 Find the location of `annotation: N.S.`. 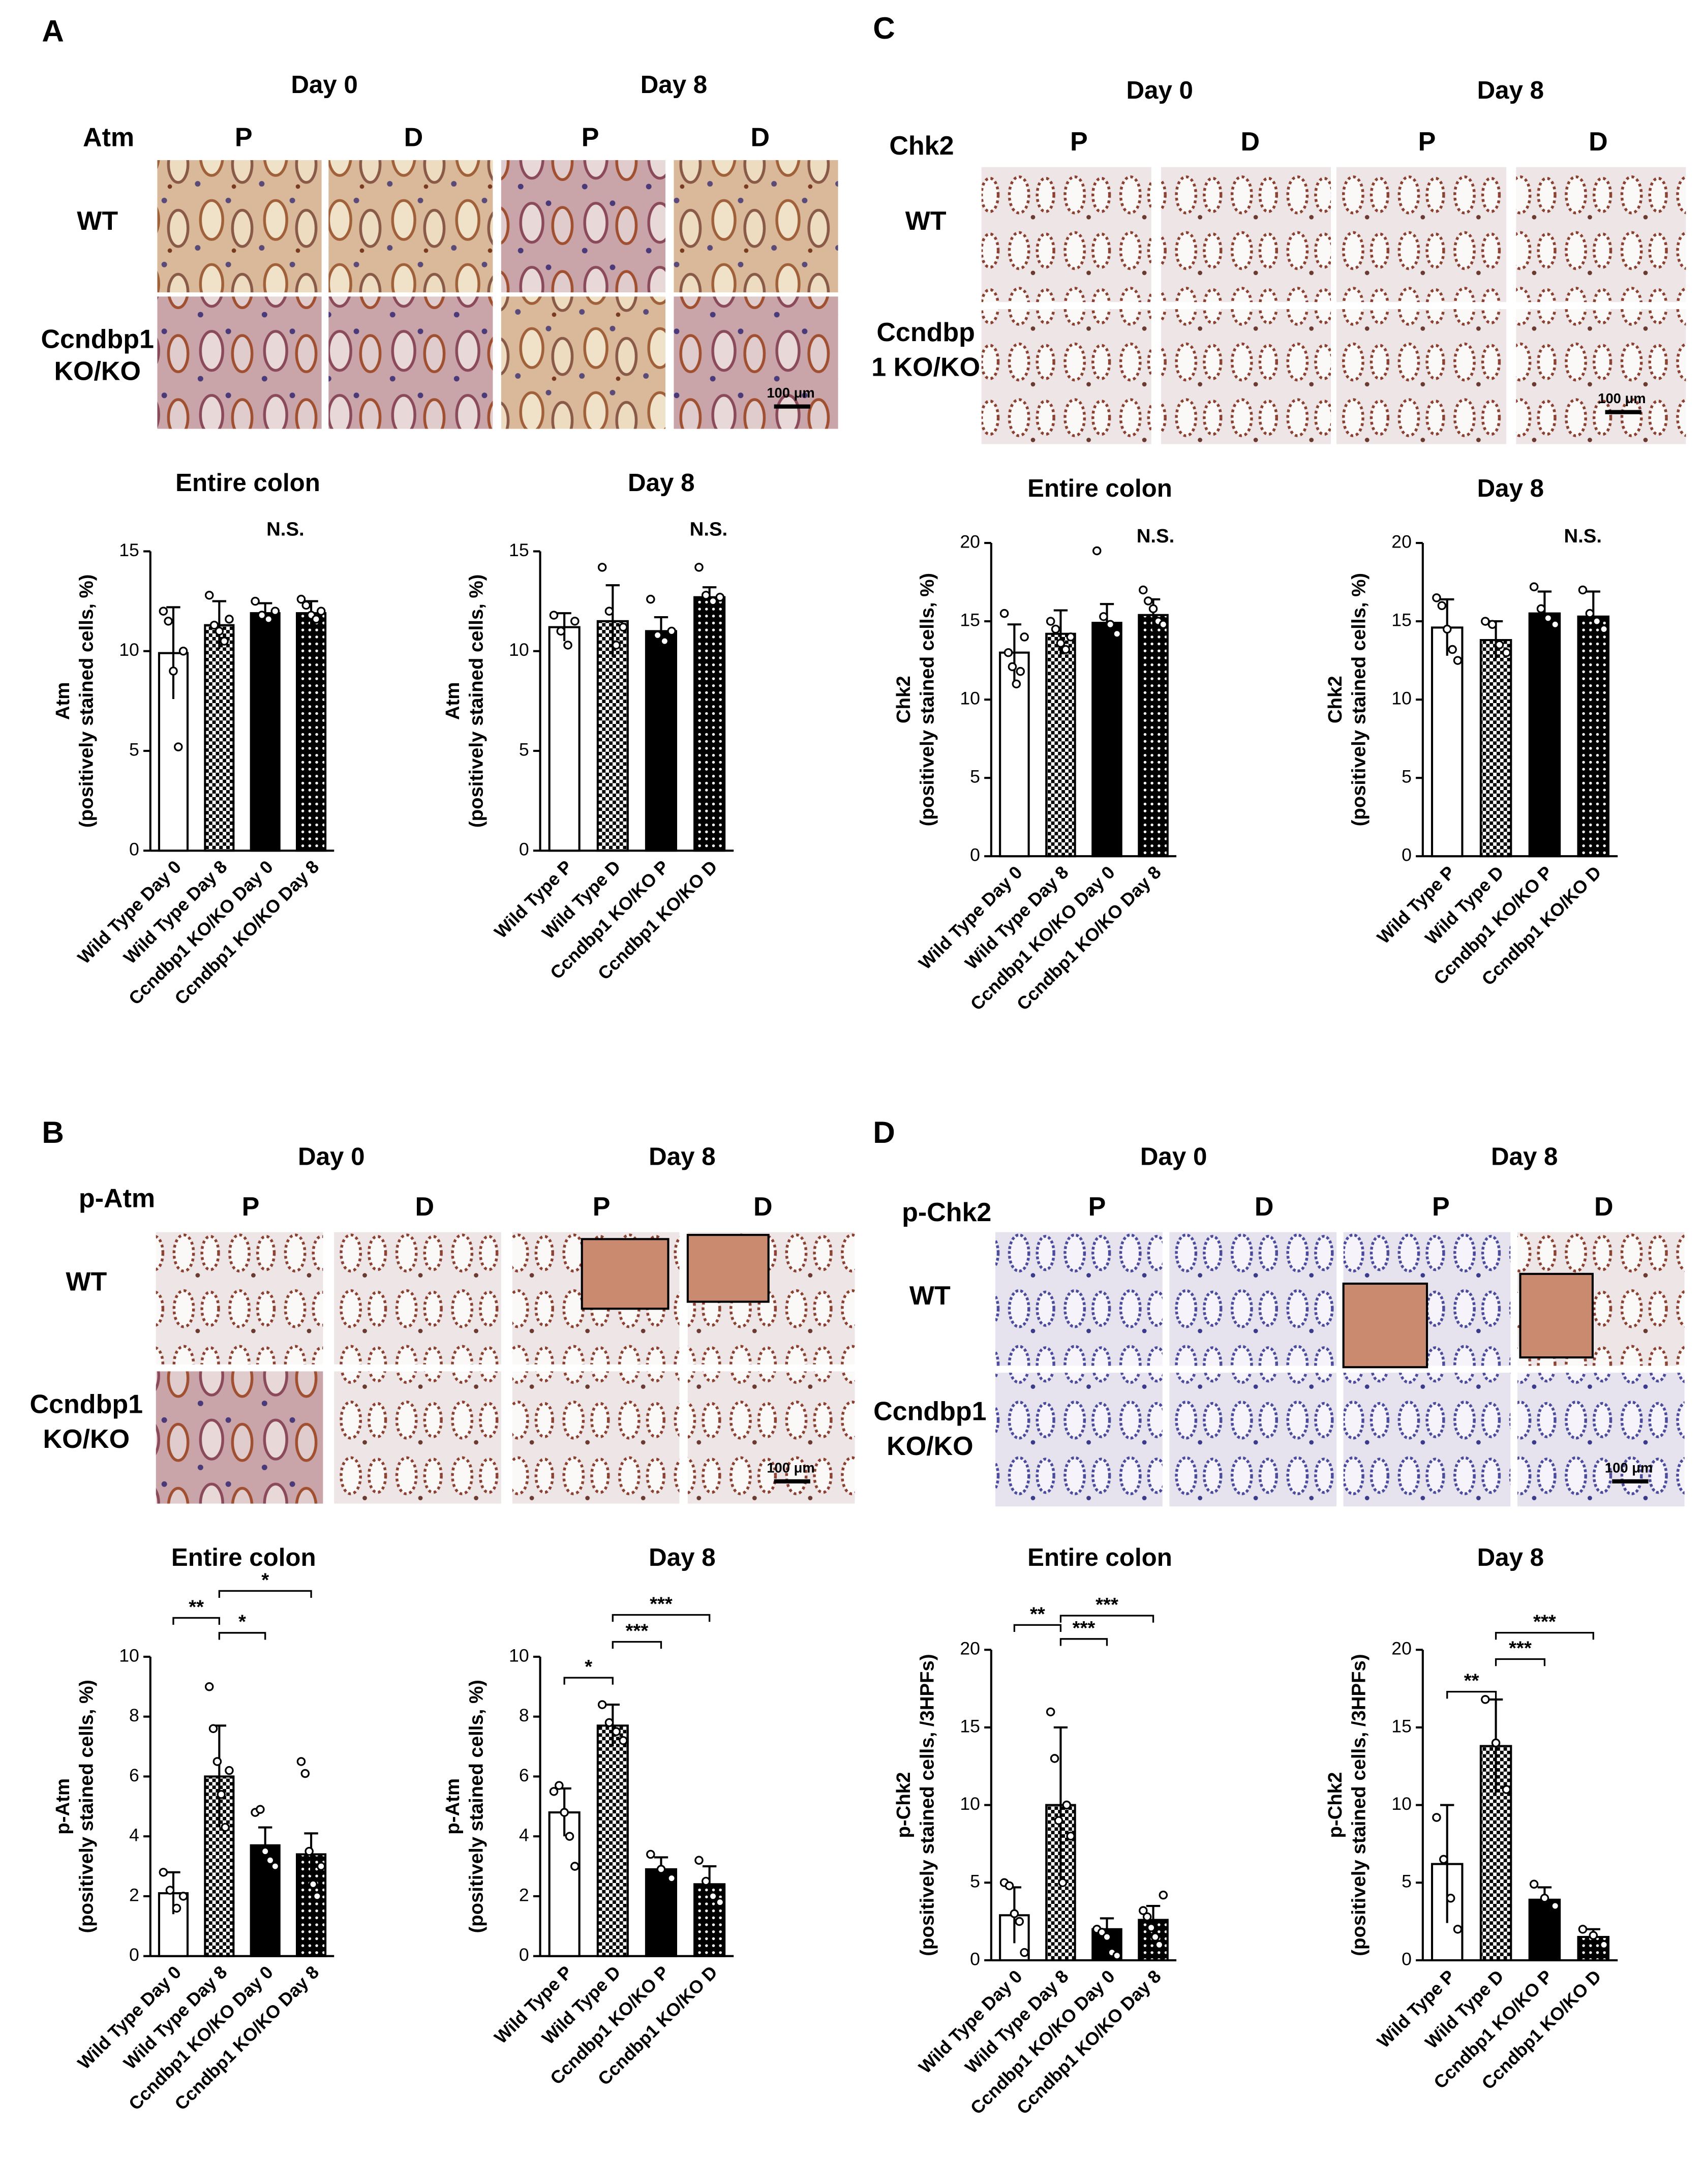

annotation: N.S. is located at coordinates (1156, 536).